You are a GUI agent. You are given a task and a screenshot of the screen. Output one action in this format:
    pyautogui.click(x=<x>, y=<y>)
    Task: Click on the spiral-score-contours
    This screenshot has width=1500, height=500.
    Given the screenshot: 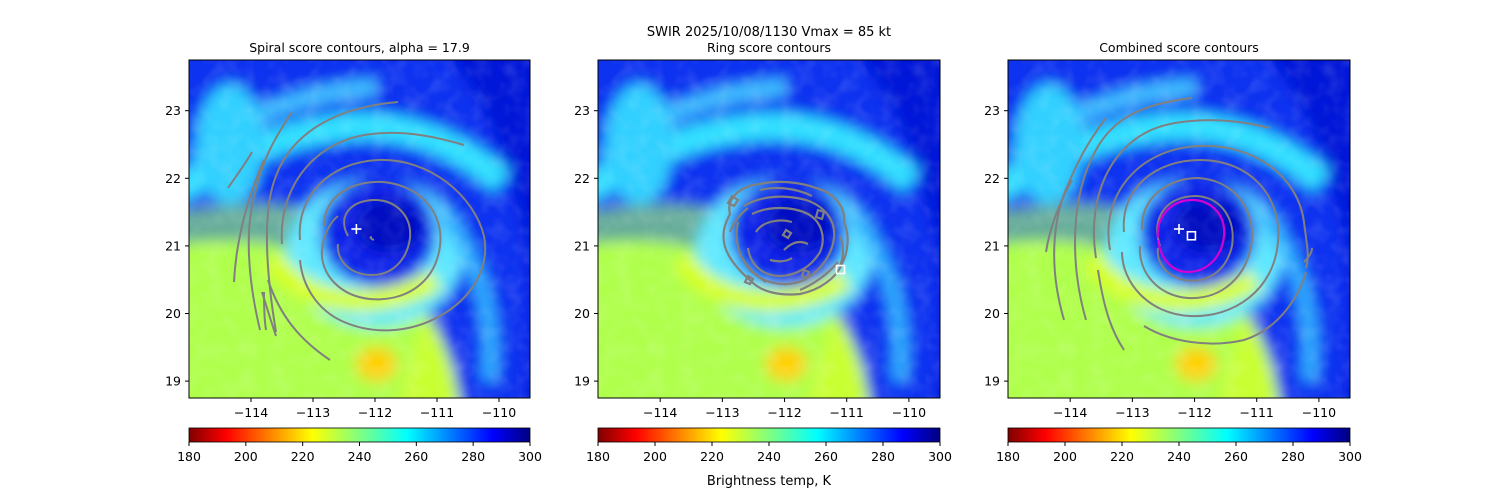 What is the action you would take?
    pyautogui.click(x=357, y=231)
    